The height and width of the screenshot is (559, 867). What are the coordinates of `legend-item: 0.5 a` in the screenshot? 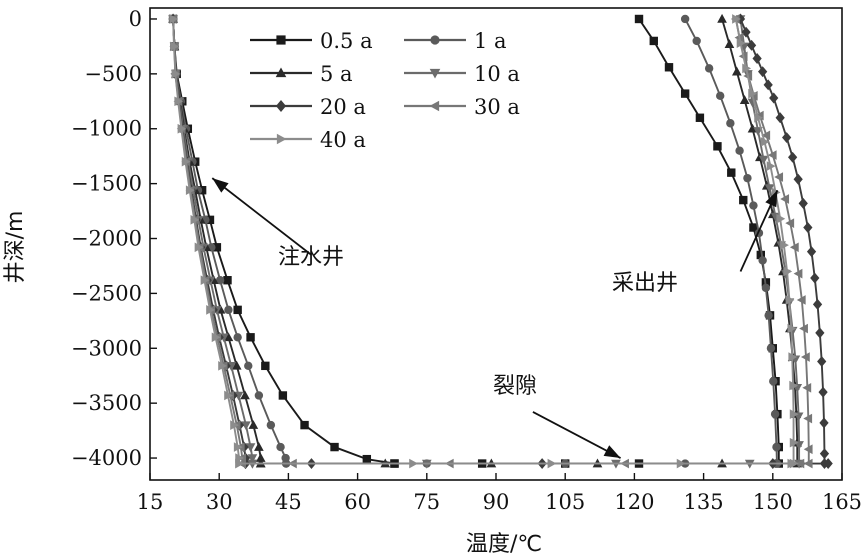 It's located at (311, 41).